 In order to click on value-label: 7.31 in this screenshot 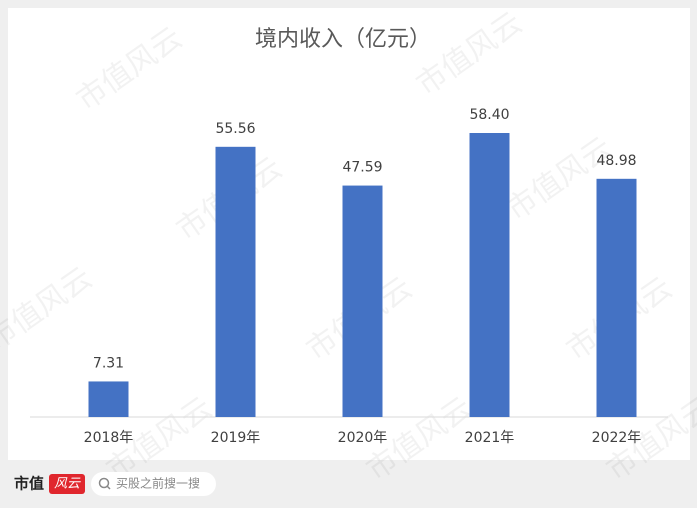, I will do `click(108, 363)`.